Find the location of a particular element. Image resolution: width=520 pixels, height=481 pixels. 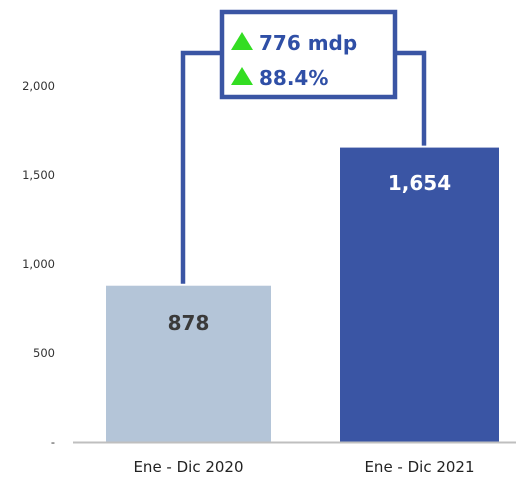

y-tick-label: 2,000 is located at coordinates (38, 86).